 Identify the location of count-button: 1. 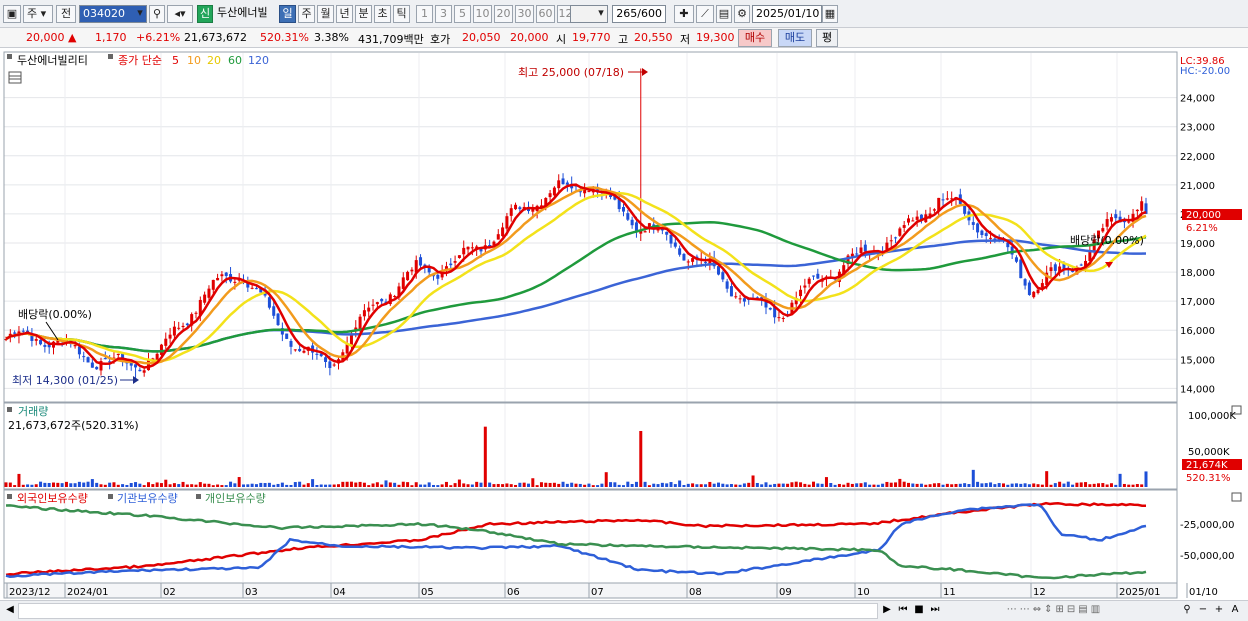
(424, 14).